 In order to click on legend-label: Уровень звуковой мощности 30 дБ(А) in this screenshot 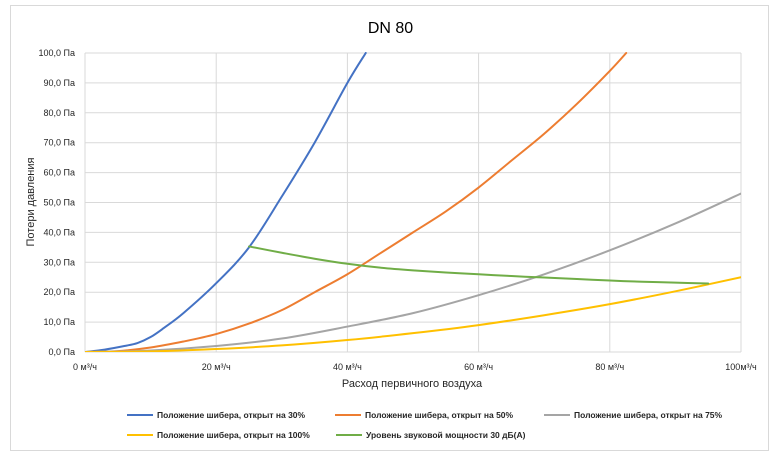, I will do `click(446, 435)`.